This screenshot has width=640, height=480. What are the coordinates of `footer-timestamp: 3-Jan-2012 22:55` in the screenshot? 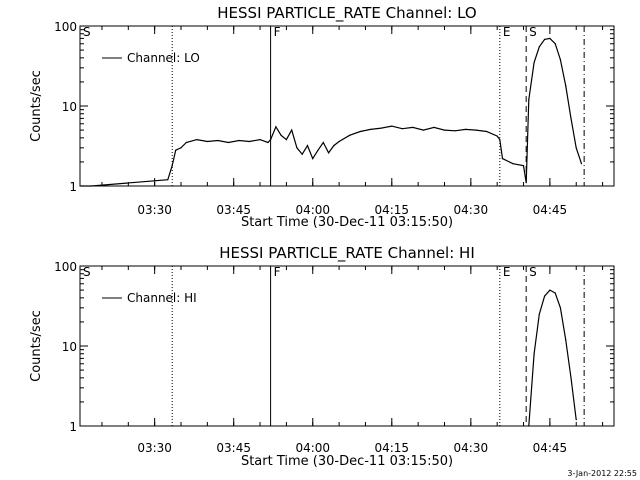 It's located at (602, 473).